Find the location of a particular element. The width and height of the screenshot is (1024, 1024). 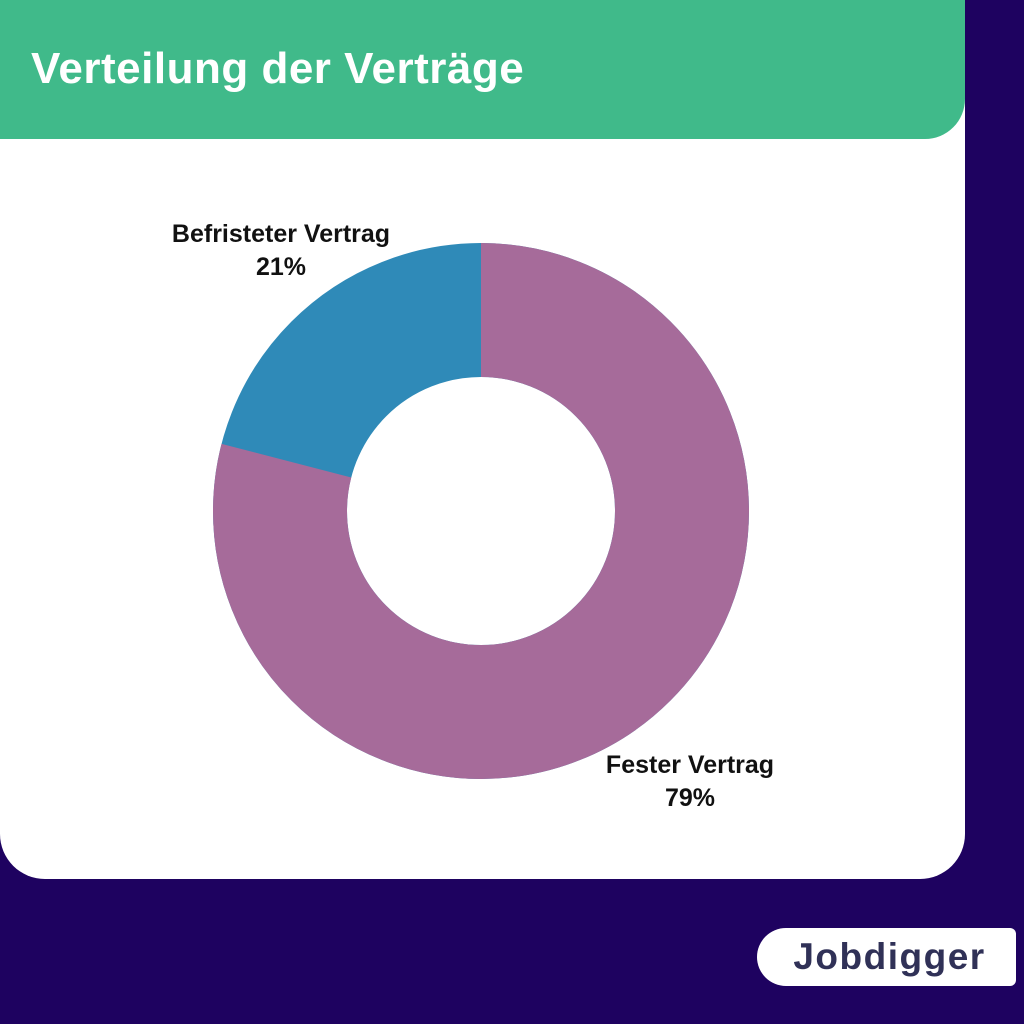

label-befristeter-vertrag-text: Befristeter Vertrag is located at coordinates (281, 234).